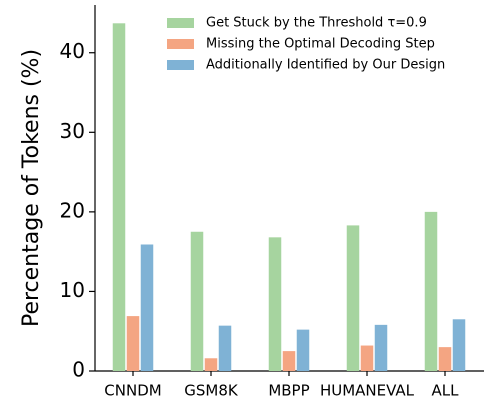  I want to click on x-tick-label: ALL, so click(446, 391).